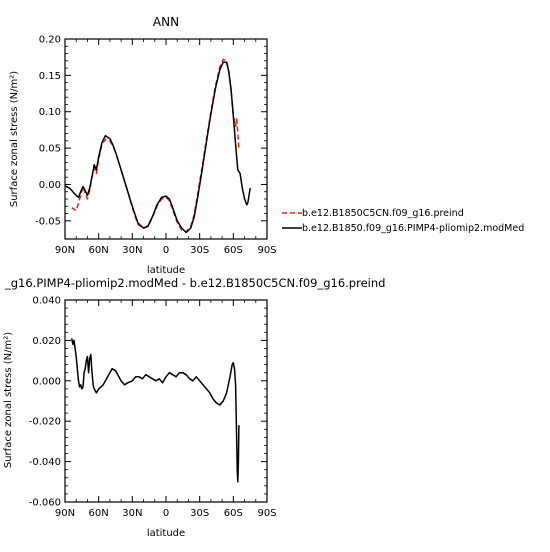  I want to click on chart-title: ANN, so click(166, 22).